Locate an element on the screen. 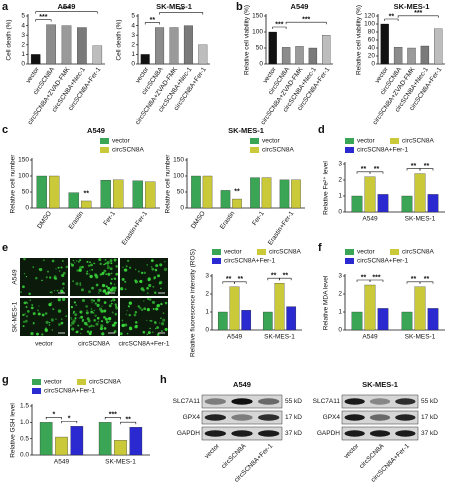 The image size is (451, 500). blot-title: SK-MES-1 is located at coordinates (380, 384).